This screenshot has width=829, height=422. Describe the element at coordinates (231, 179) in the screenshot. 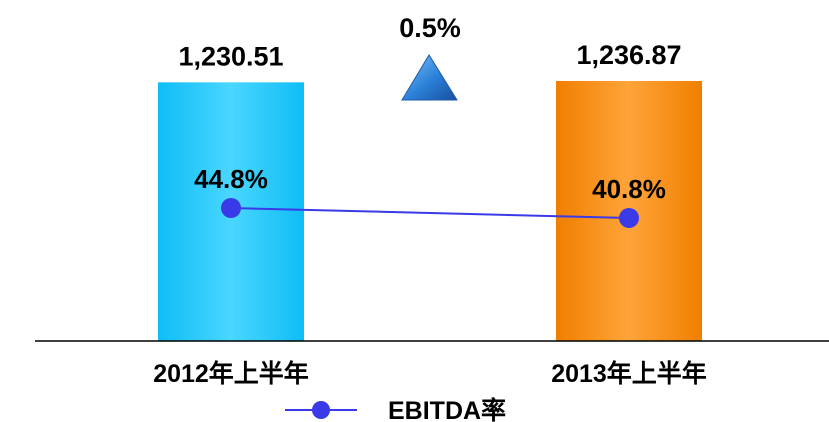

I see `ebitda-value-label-1: 44.8%` at that location.